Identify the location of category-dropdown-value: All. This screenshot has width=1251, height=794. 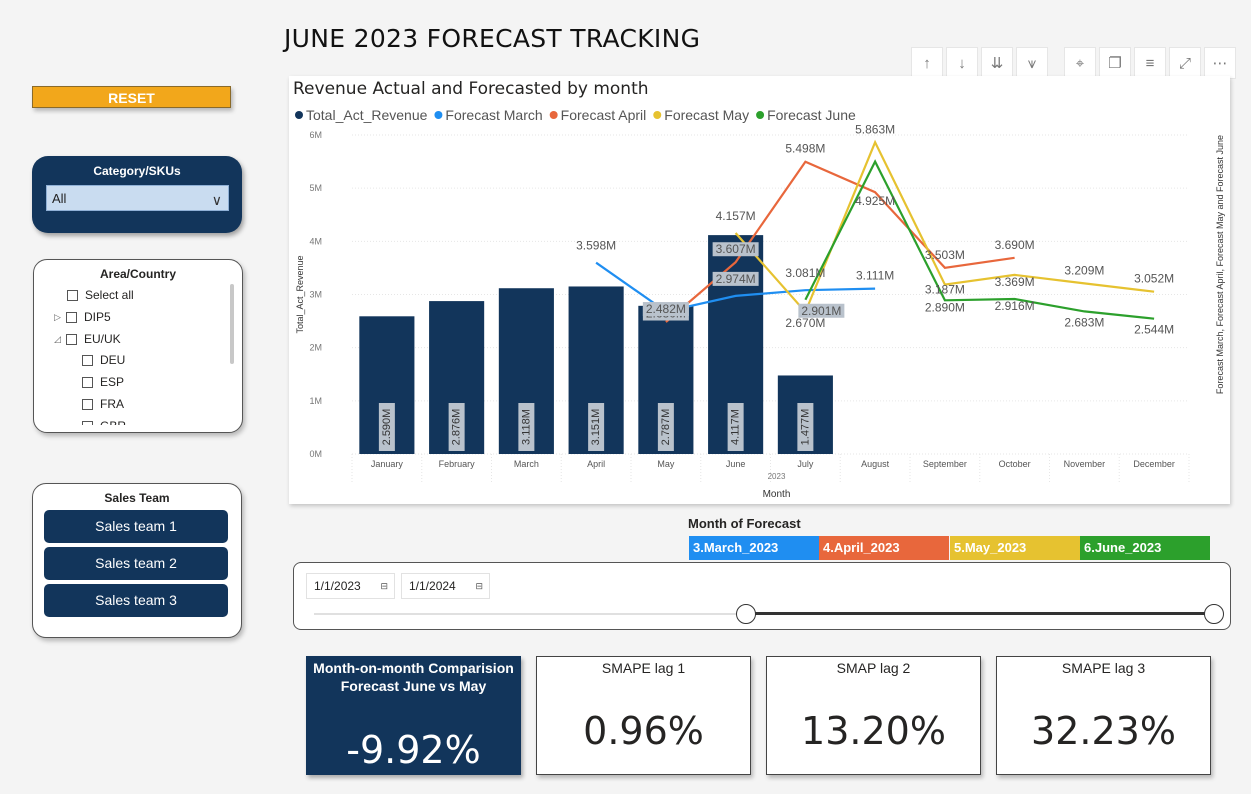
(59, 198).